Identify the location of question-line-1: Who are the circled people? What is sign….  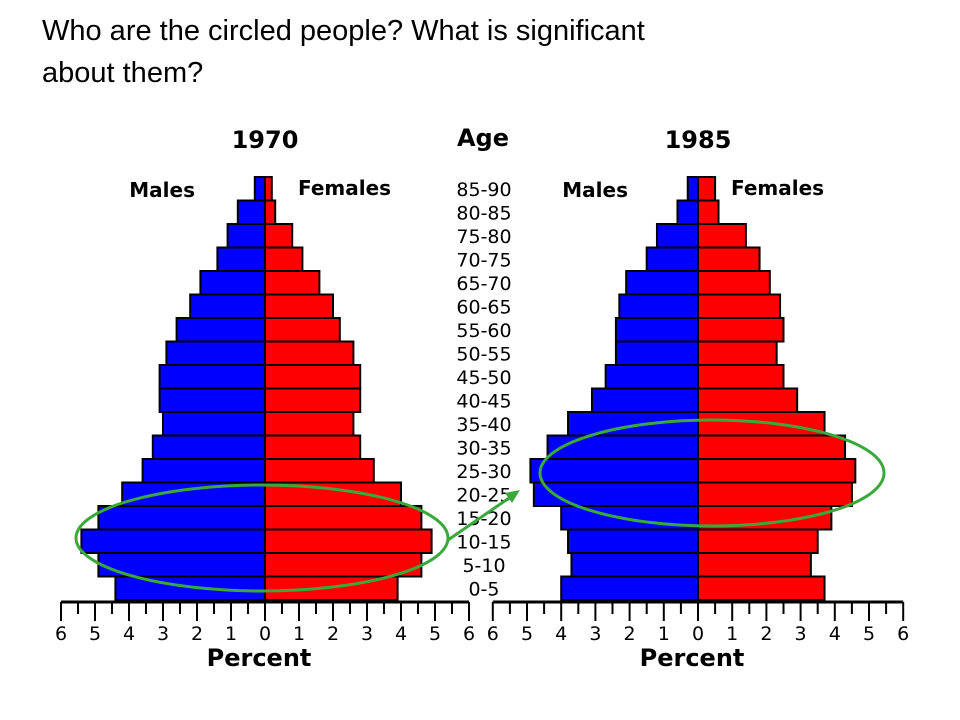
(343, 31).